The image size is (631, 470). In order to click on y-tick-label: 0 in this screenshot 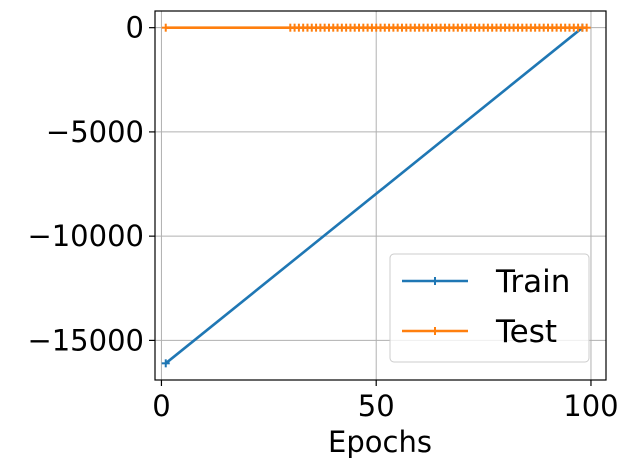, I will do `click(135, 28)`.